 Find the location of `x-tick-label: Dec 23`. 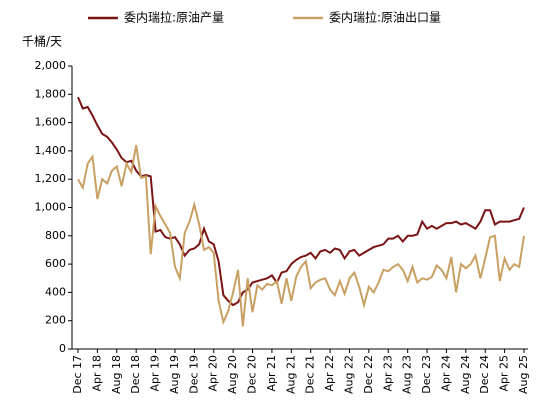

x-tick-label: Dec 23 is located at coordinates (426, 374).